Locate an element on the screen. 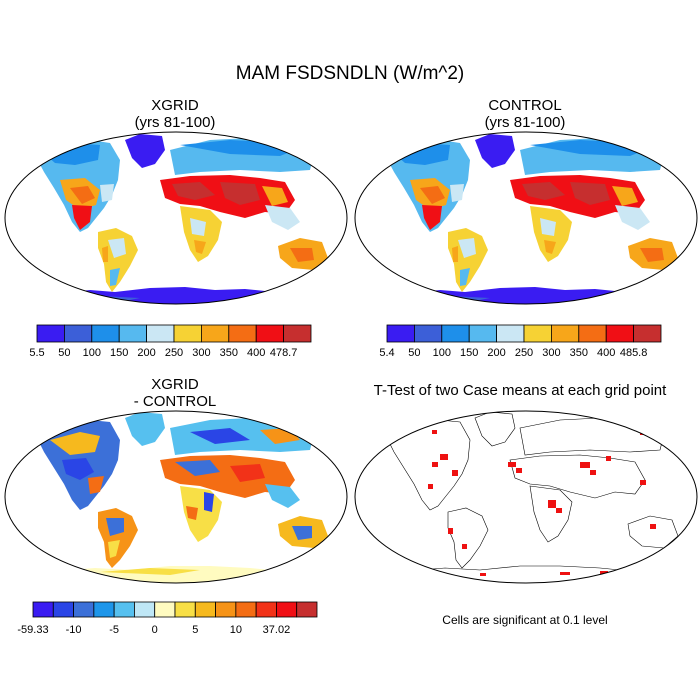  colorbar-xgrid-tick-label: 150 is located at coordinates (119, 353).